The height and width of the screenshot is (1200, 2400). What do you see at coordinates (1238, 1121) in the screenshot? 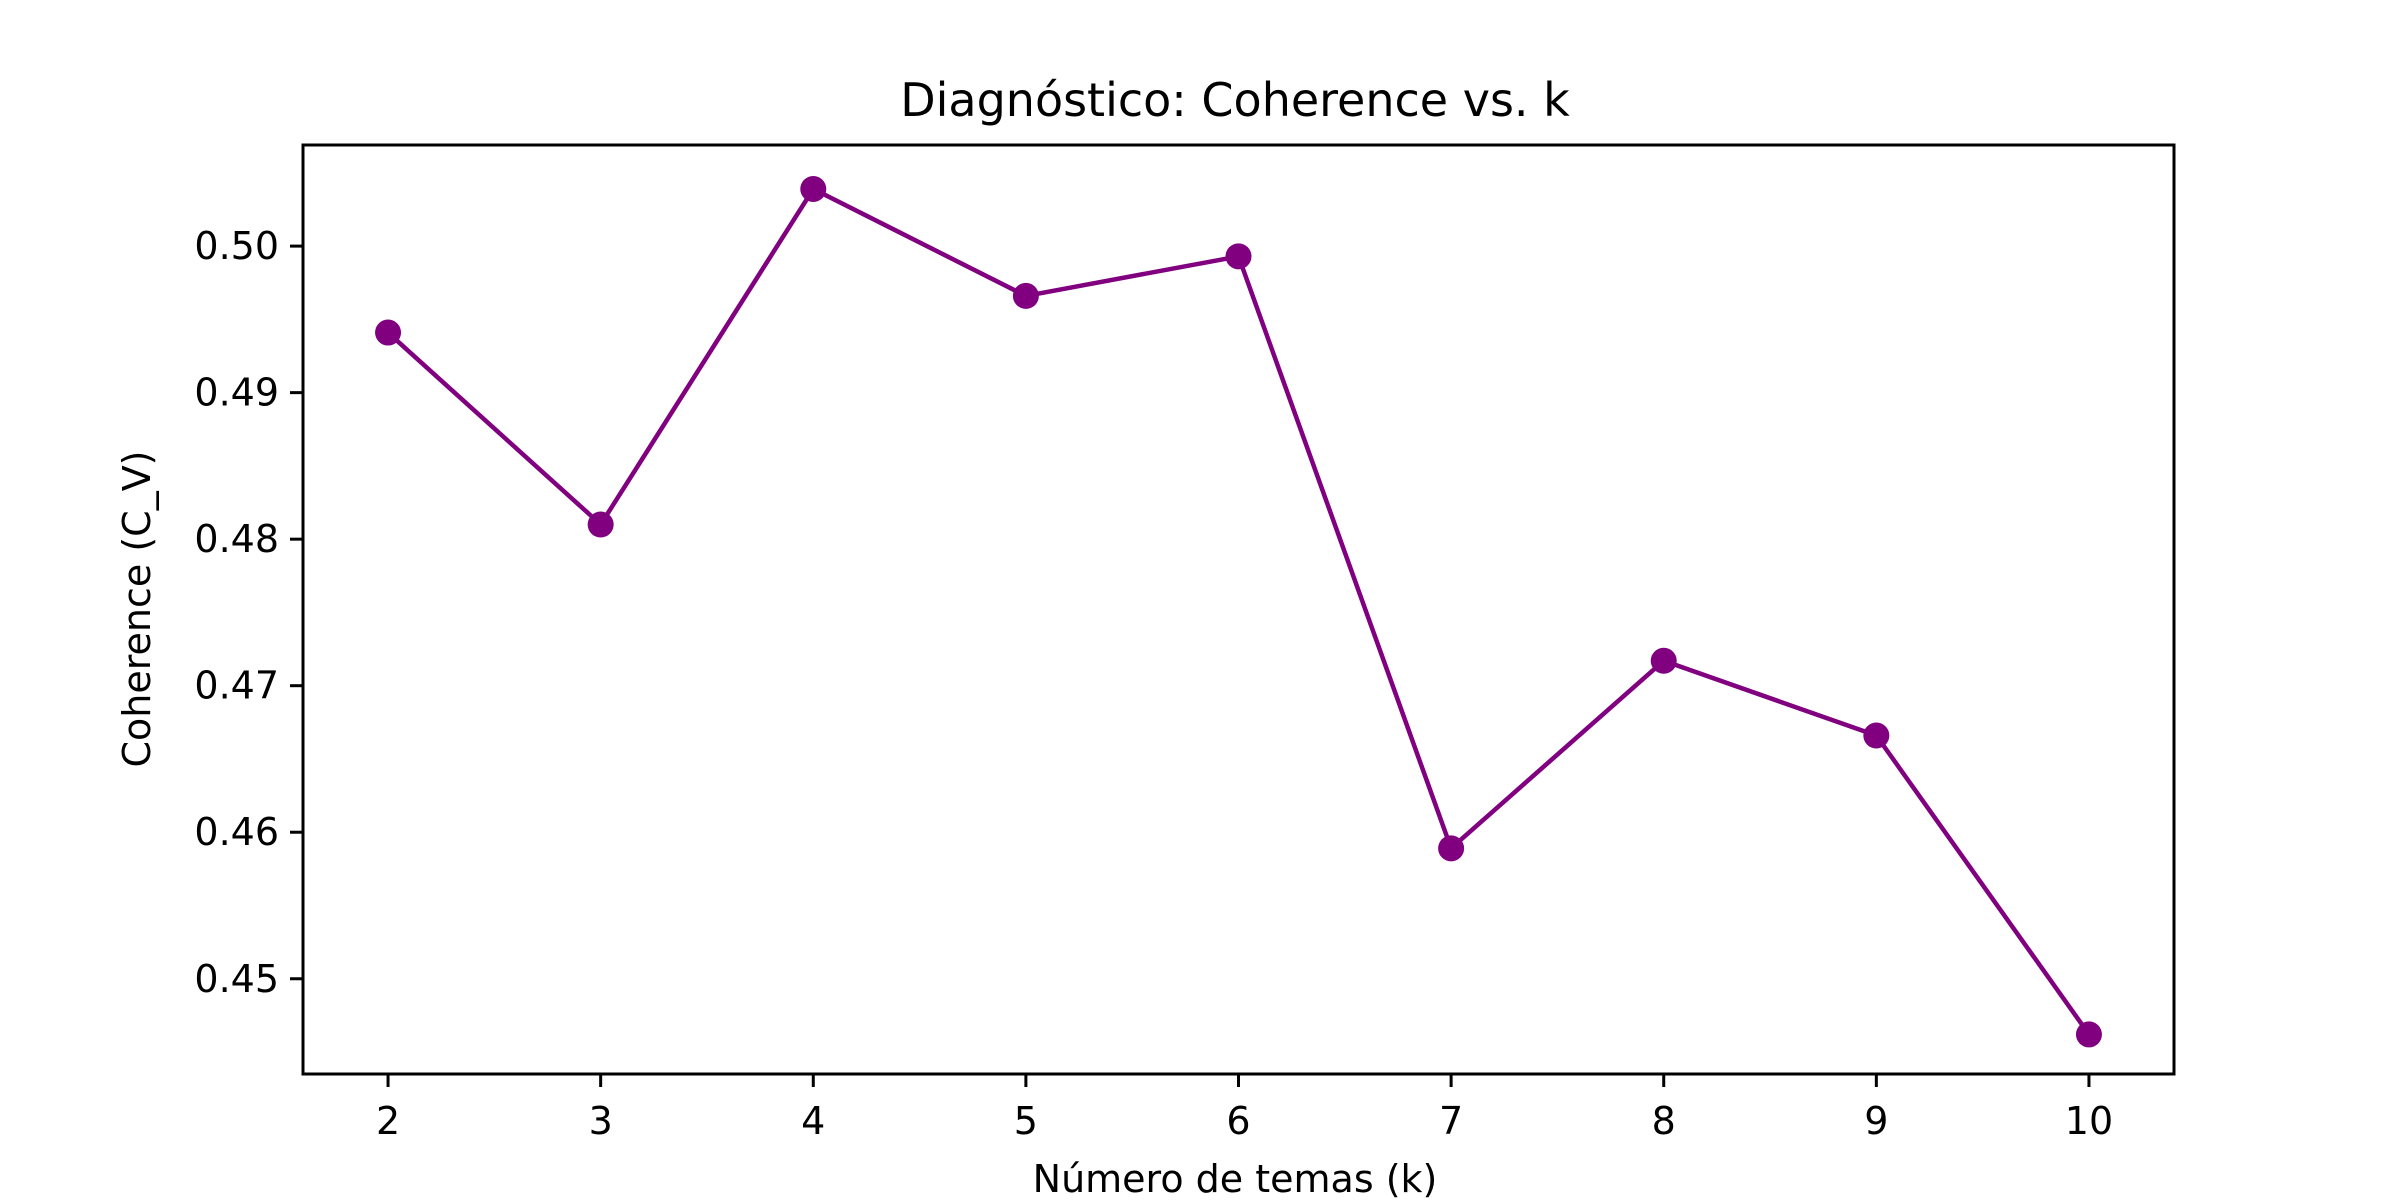
I see `x-tick-label: 6` at bounding box center [1238, 1121].